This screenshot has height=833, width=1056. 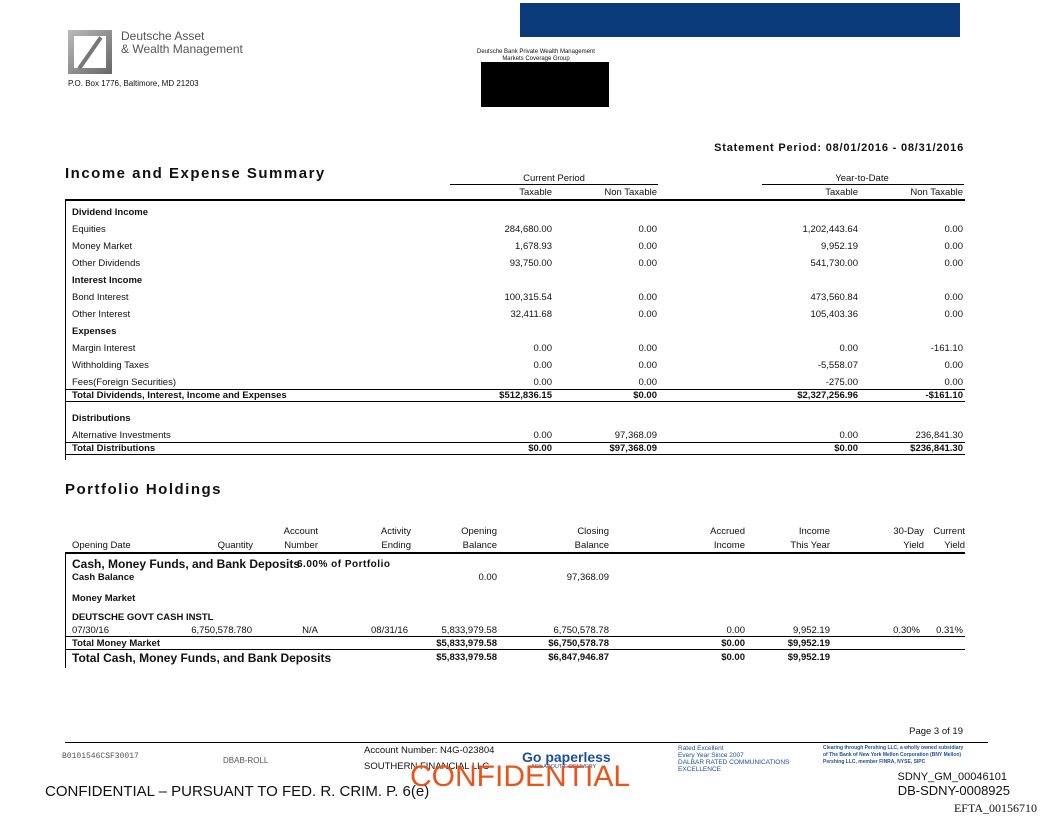 What do you see at coordinates (100, 756) in the screenshot?
I see `code: B0101546CSF30017` at bounding box center [100, 756].